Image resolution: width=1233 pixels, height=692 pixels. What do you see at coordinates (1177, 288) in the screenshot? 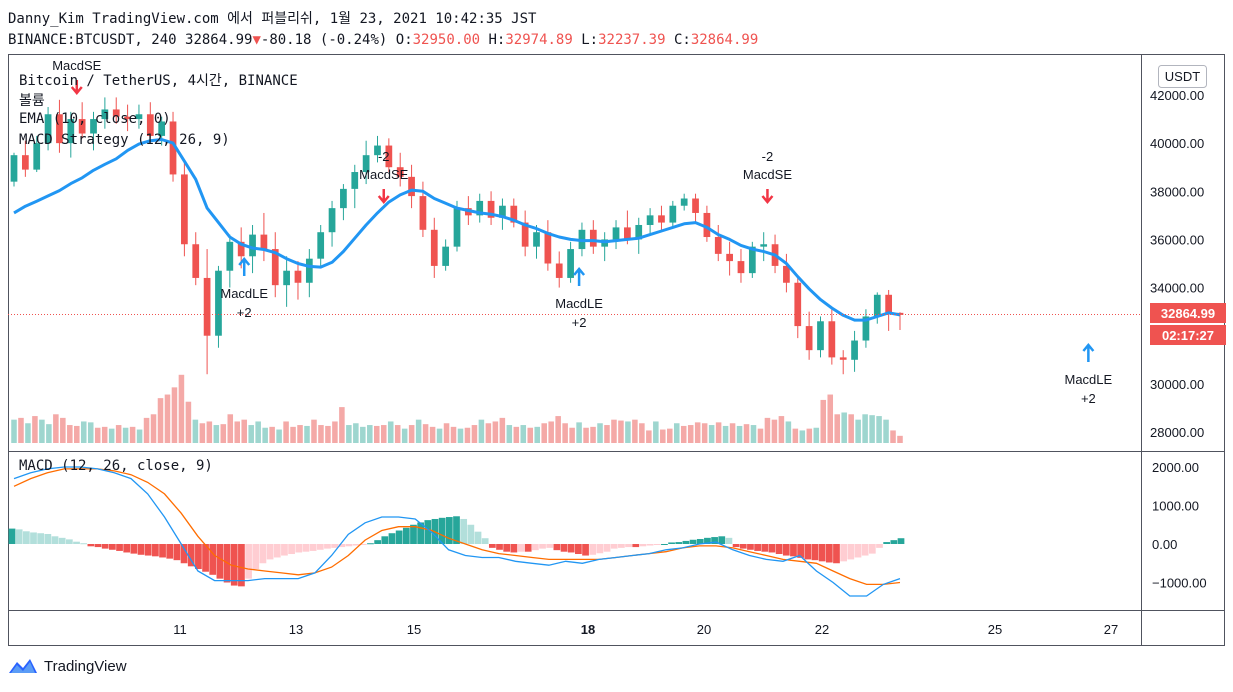
I see `price-tick: 34000.00` at bounding box center [1177, 288].